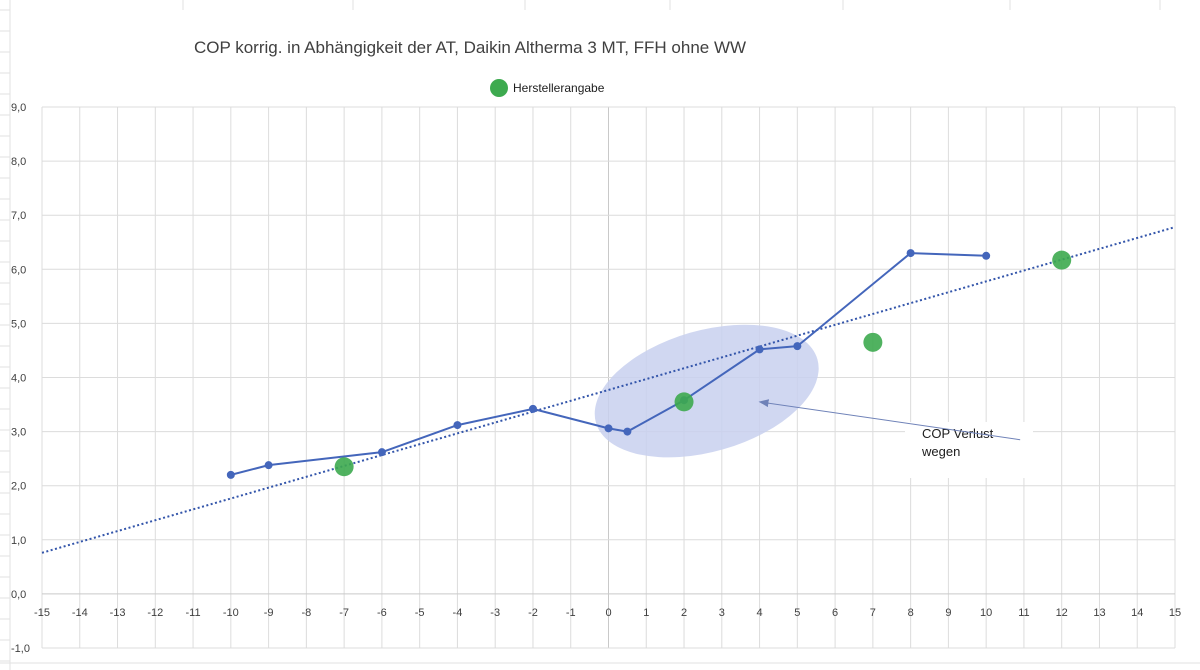 This screenshot has width=1200, height=670. I want to click on x-tick-label: 12, so click(1062, 613).